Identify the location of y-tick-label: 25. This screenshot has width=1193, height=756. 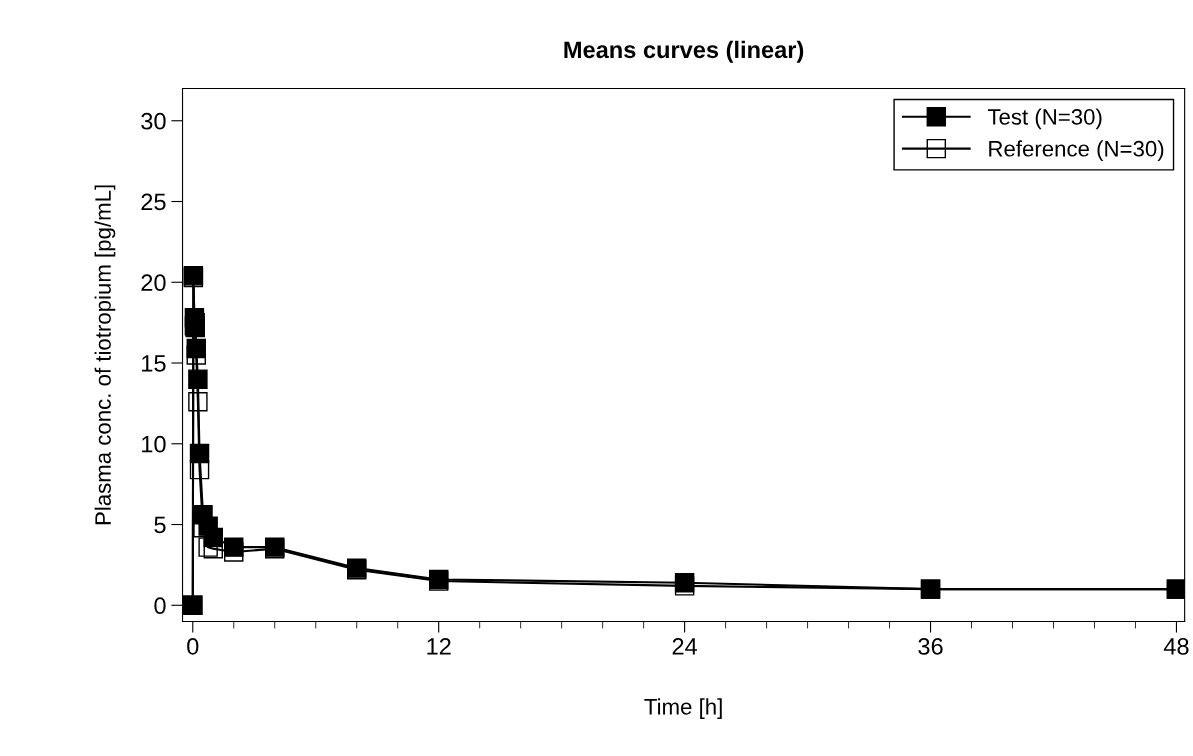
(153, 202).